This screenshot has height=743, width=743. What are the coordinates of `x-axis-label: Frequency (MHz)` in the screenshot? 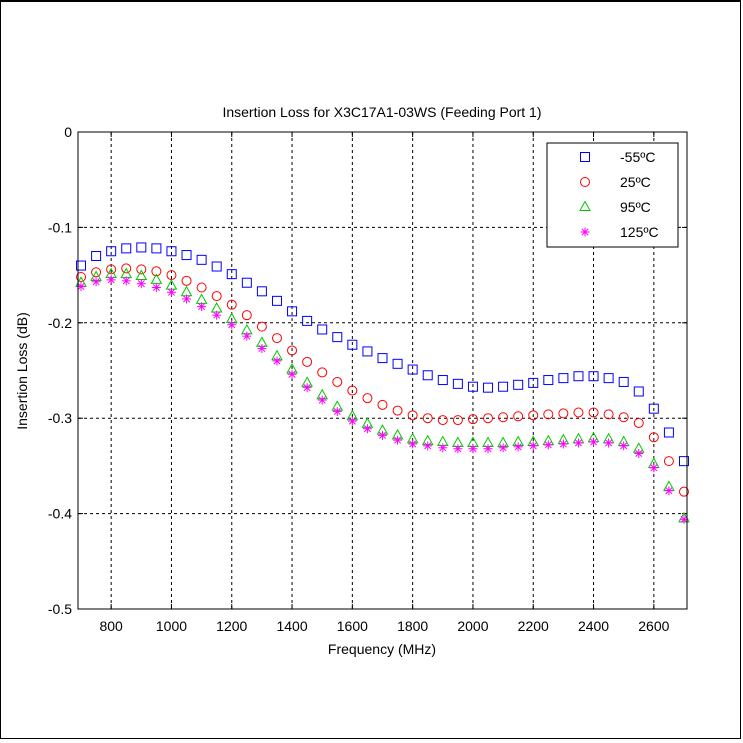 It's located at (382, 649).